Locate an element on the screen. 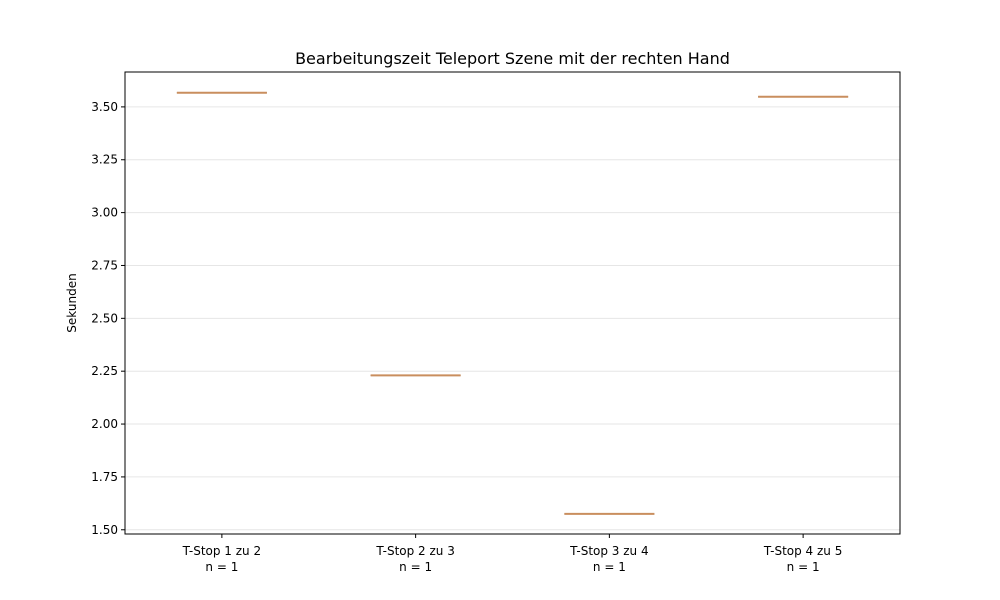  y-tick-label: 3.50 is located at coordinates (104, 107).